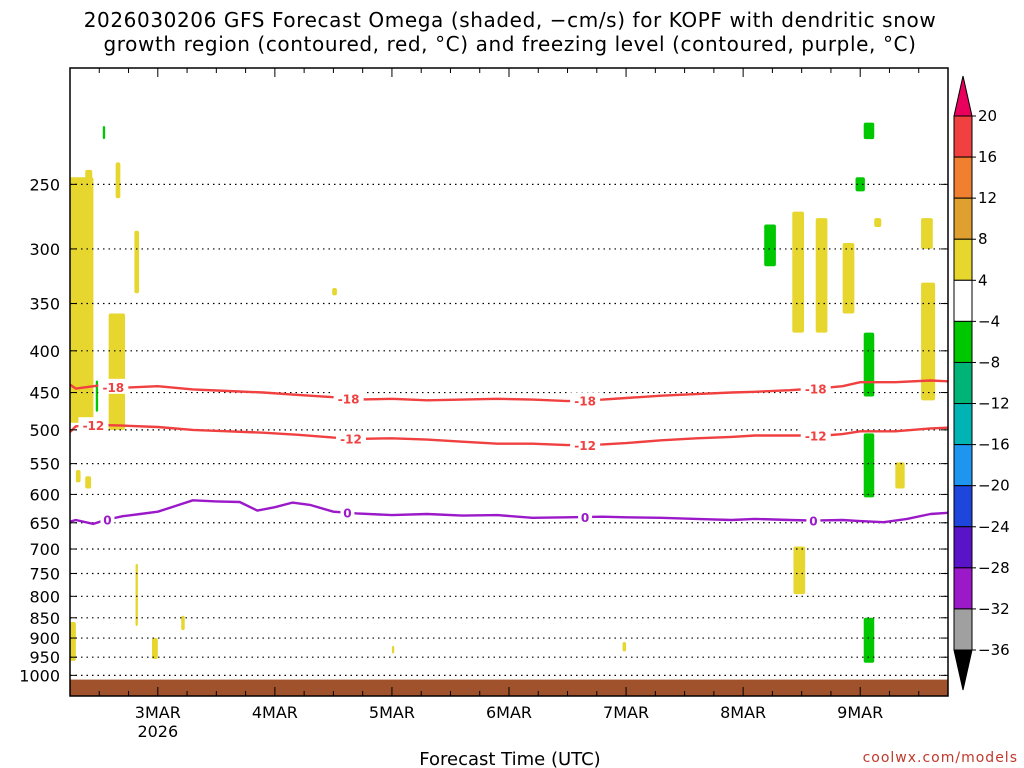 This screenshot has width=1024, height=768. What do you see at coordinates (989, 362) in the screenshot?
I see `colorbar-tick-label-7: −8` at bounding box center [989, 362].